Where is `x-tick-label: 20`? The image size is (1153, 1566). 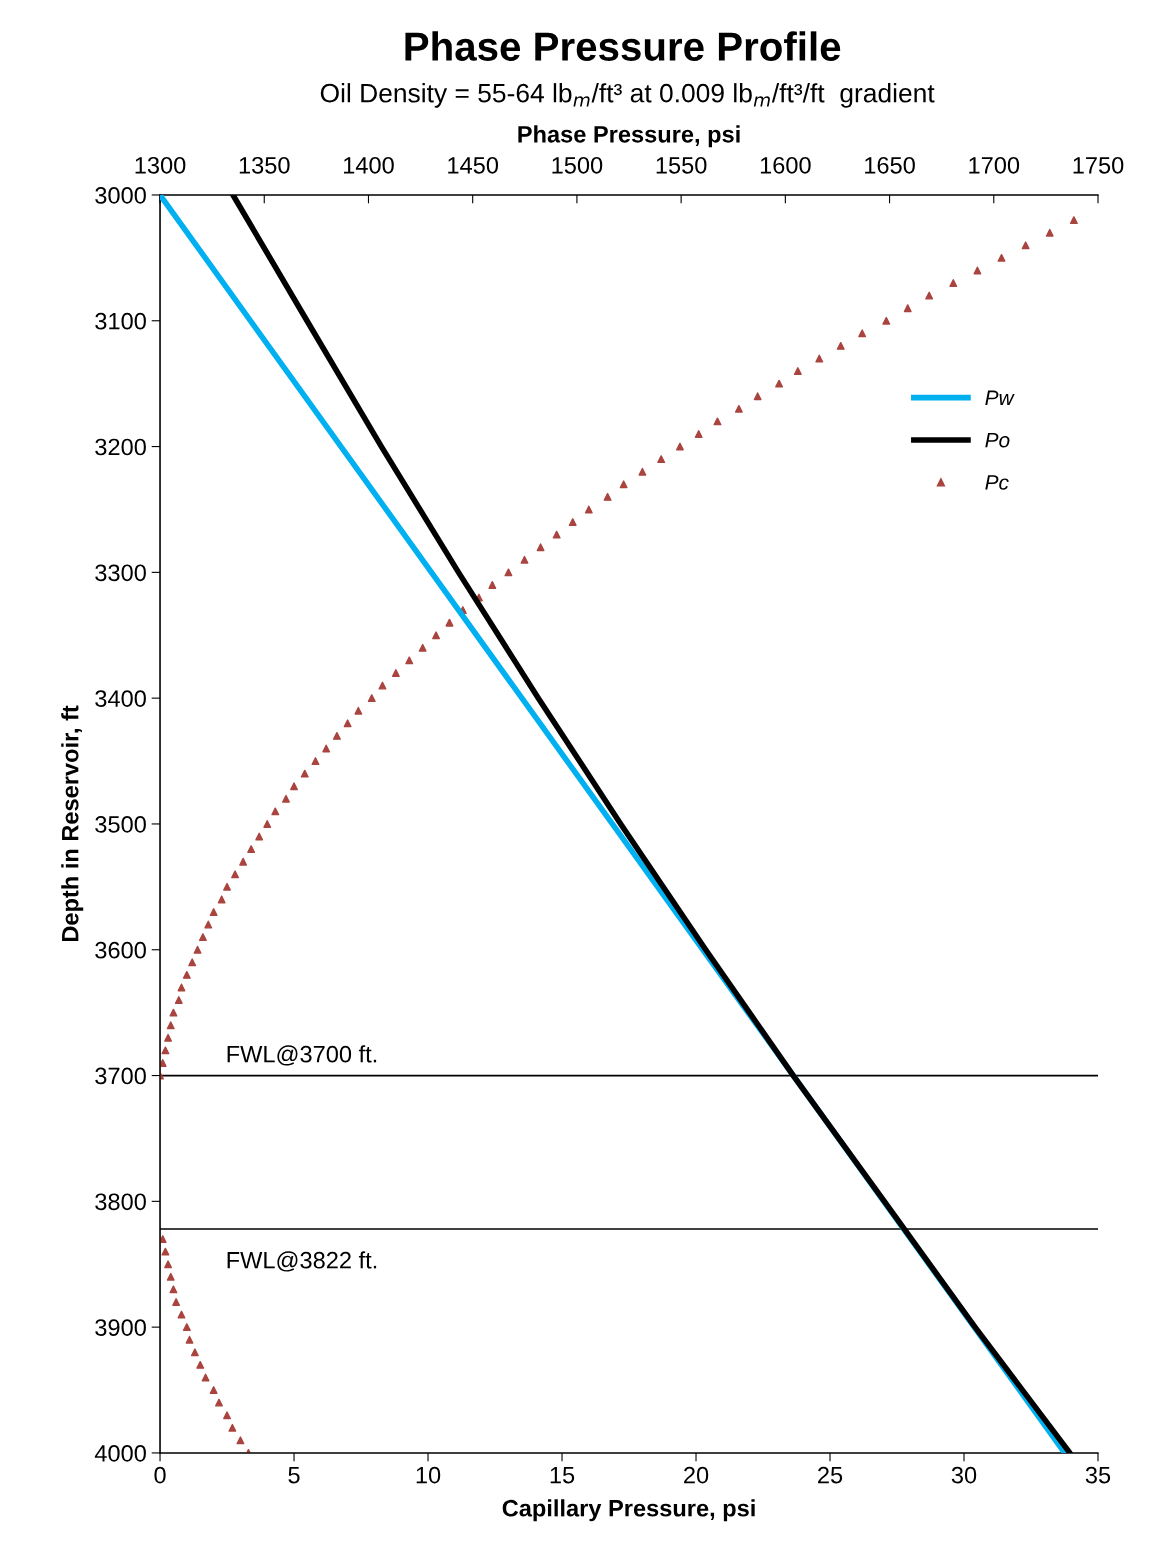
x-tick-label: 20 is located at coordinates (696, 1475).